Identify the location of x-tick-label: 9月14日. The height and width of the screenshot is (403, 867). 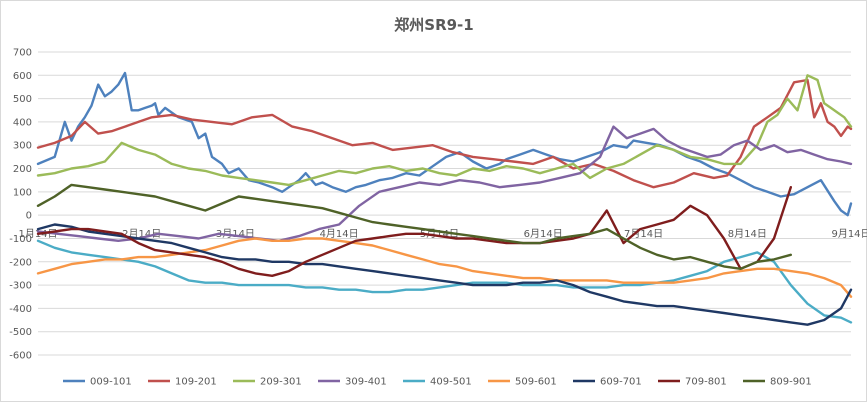
(849, 234).